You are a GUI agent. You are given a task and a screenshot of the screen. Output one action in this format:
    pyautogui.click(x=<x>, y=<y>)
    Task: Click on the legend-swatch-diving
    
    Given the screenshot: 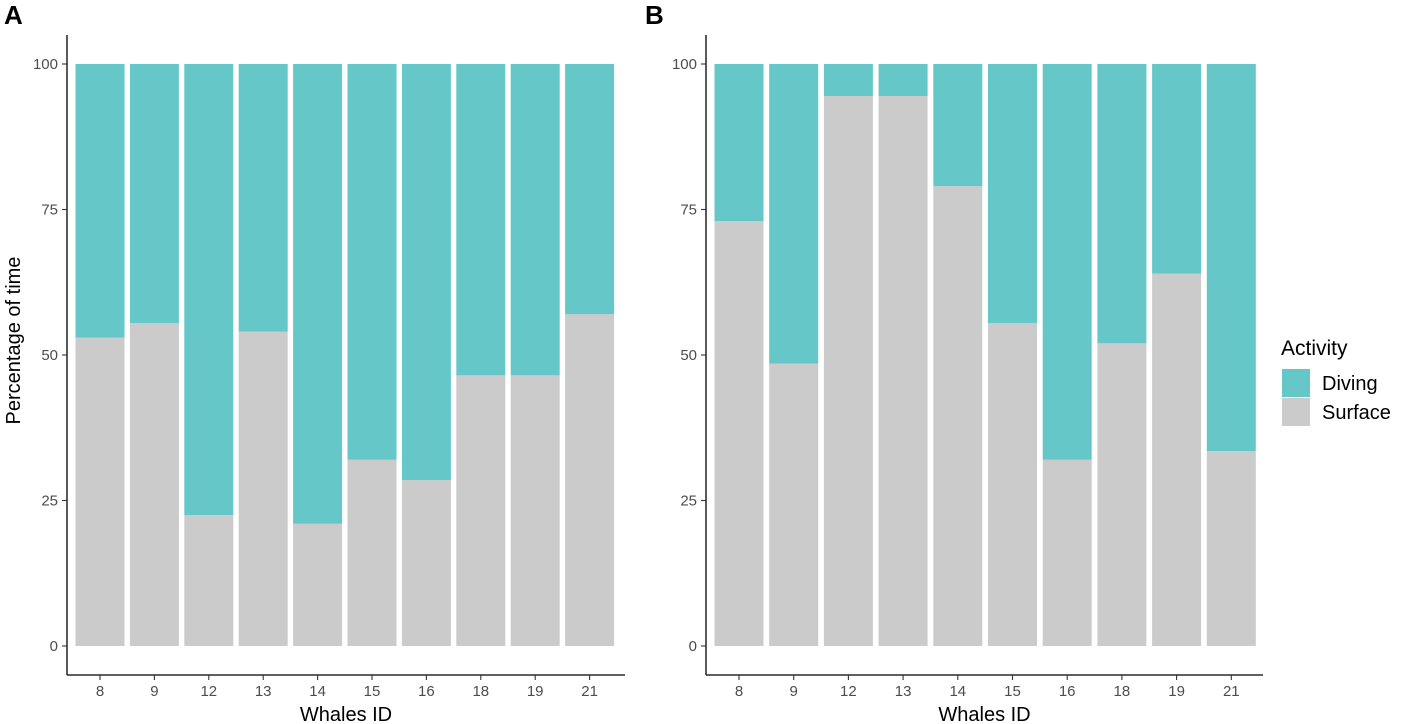 What is the action you would take?
    pyautogui.click(x=1296, y=383)
    